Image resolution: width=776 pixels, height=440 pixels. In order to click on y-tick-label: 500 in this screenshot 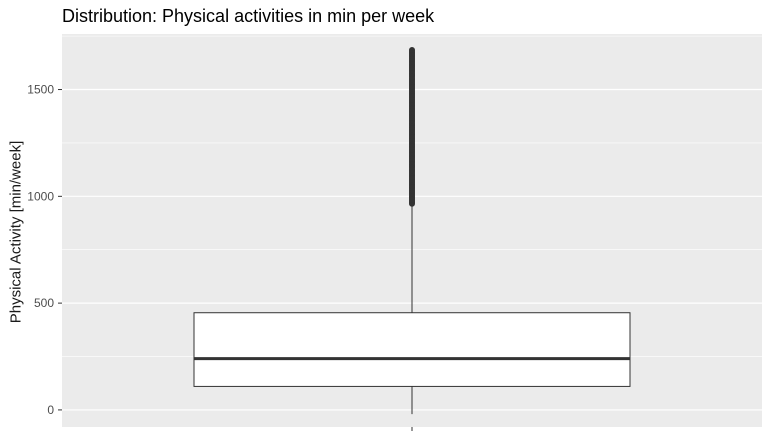, I will do `click(44, 303)`.